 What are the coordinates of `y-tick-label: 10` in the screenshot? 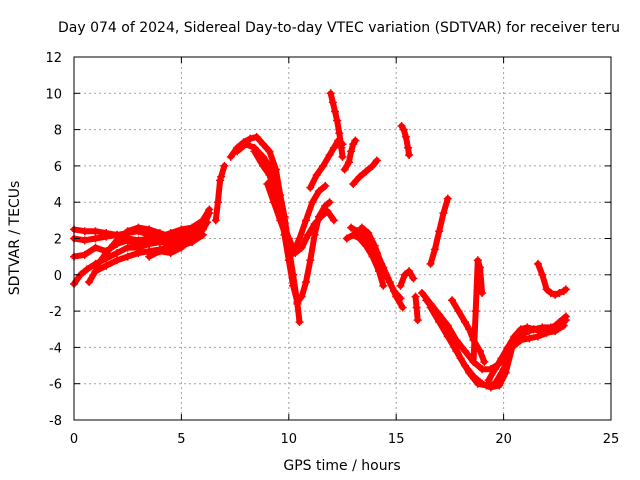 It's located at (53, 94).